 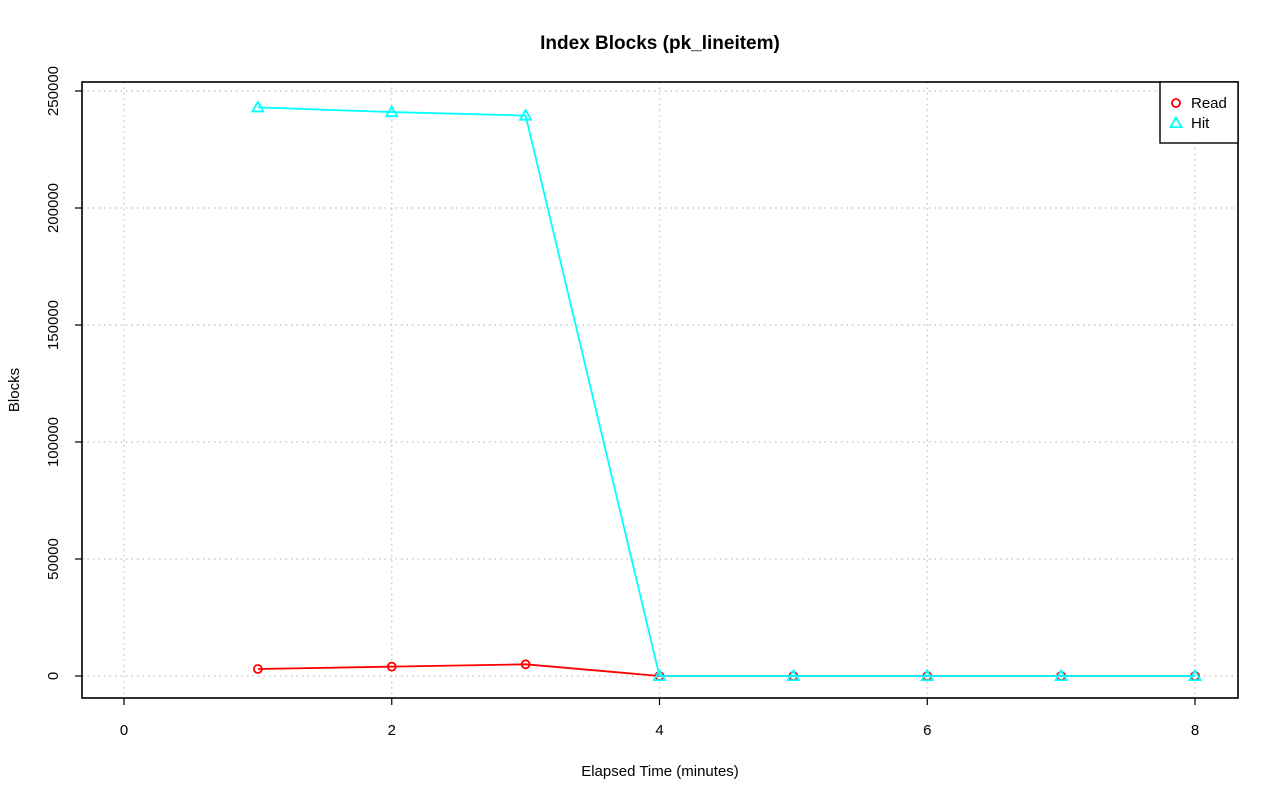 I want to click on x-tick-label: 6, so click(x=927, y=730).